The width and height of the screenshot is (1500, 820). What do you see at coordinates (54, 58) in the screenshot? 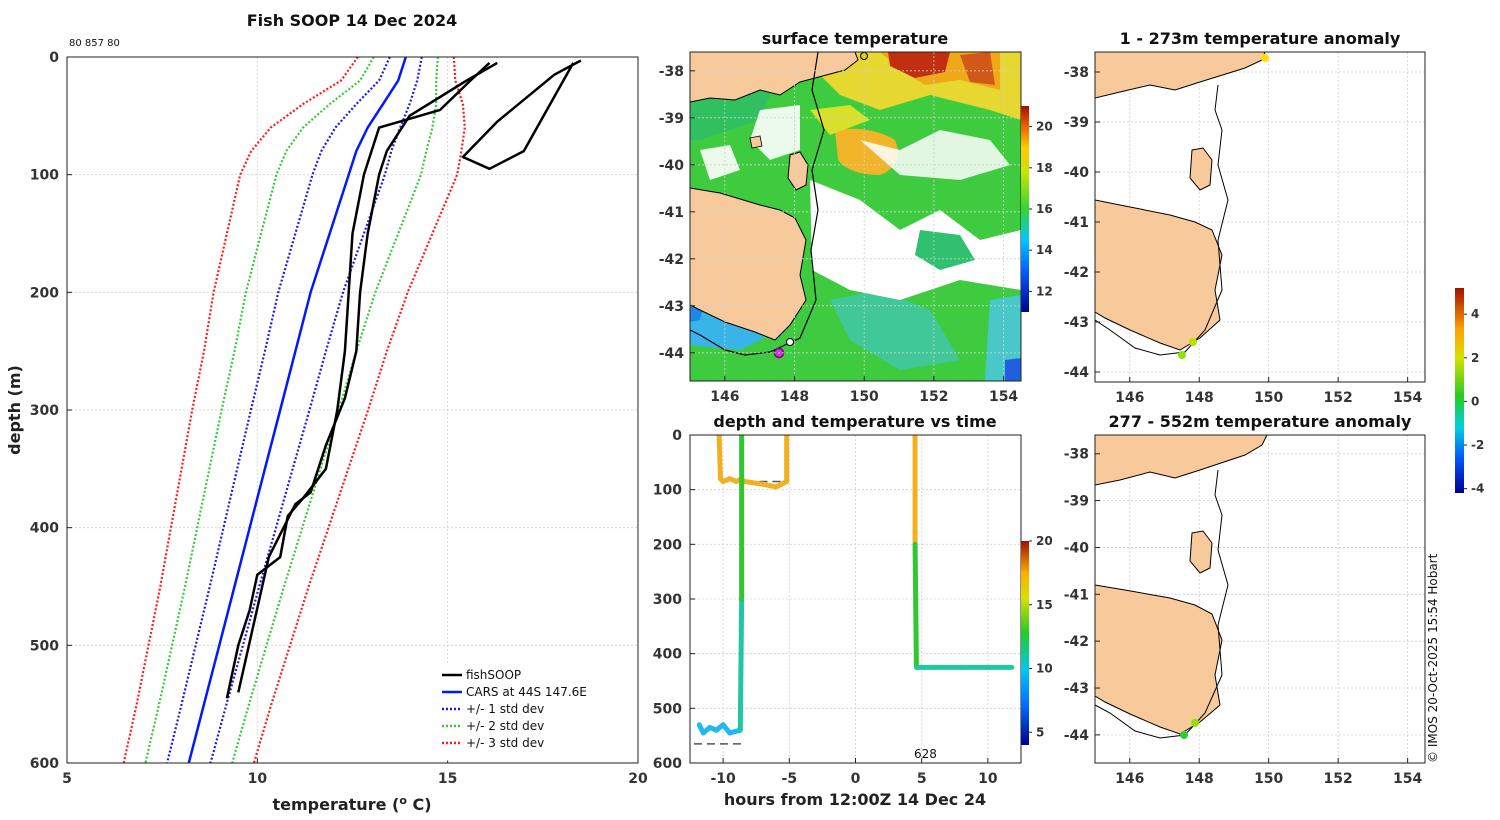
I see `profile-ytick-label: 0` at bounding box center [54, 58].